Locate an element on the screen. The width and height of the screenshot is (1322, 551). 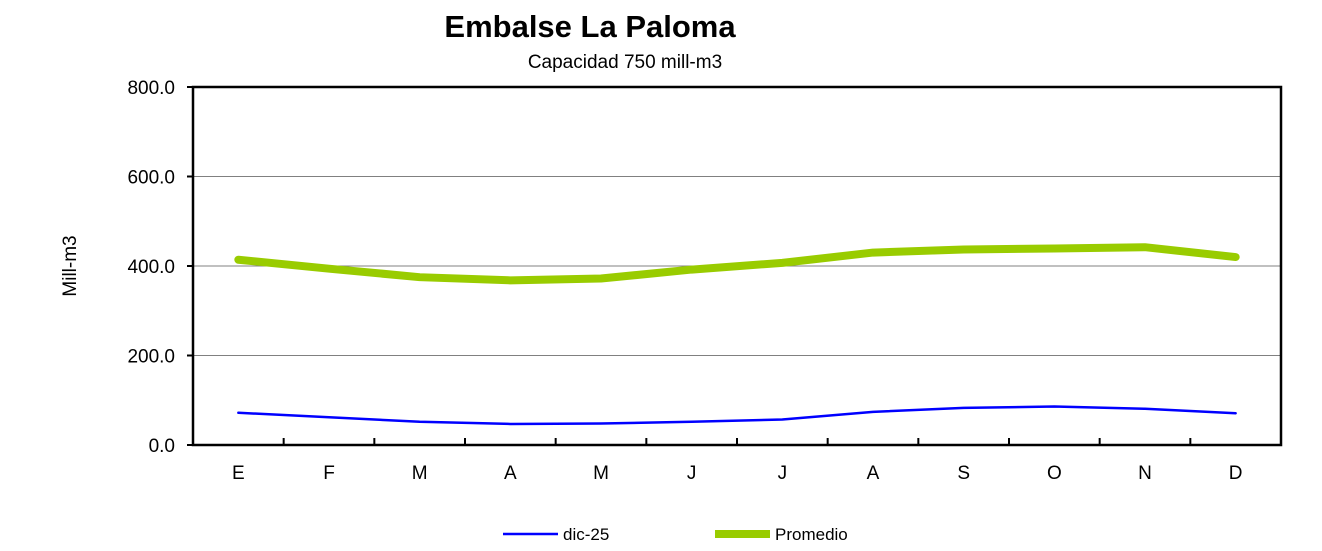
x-tick-label: O is located at coordinates (1054, 473).